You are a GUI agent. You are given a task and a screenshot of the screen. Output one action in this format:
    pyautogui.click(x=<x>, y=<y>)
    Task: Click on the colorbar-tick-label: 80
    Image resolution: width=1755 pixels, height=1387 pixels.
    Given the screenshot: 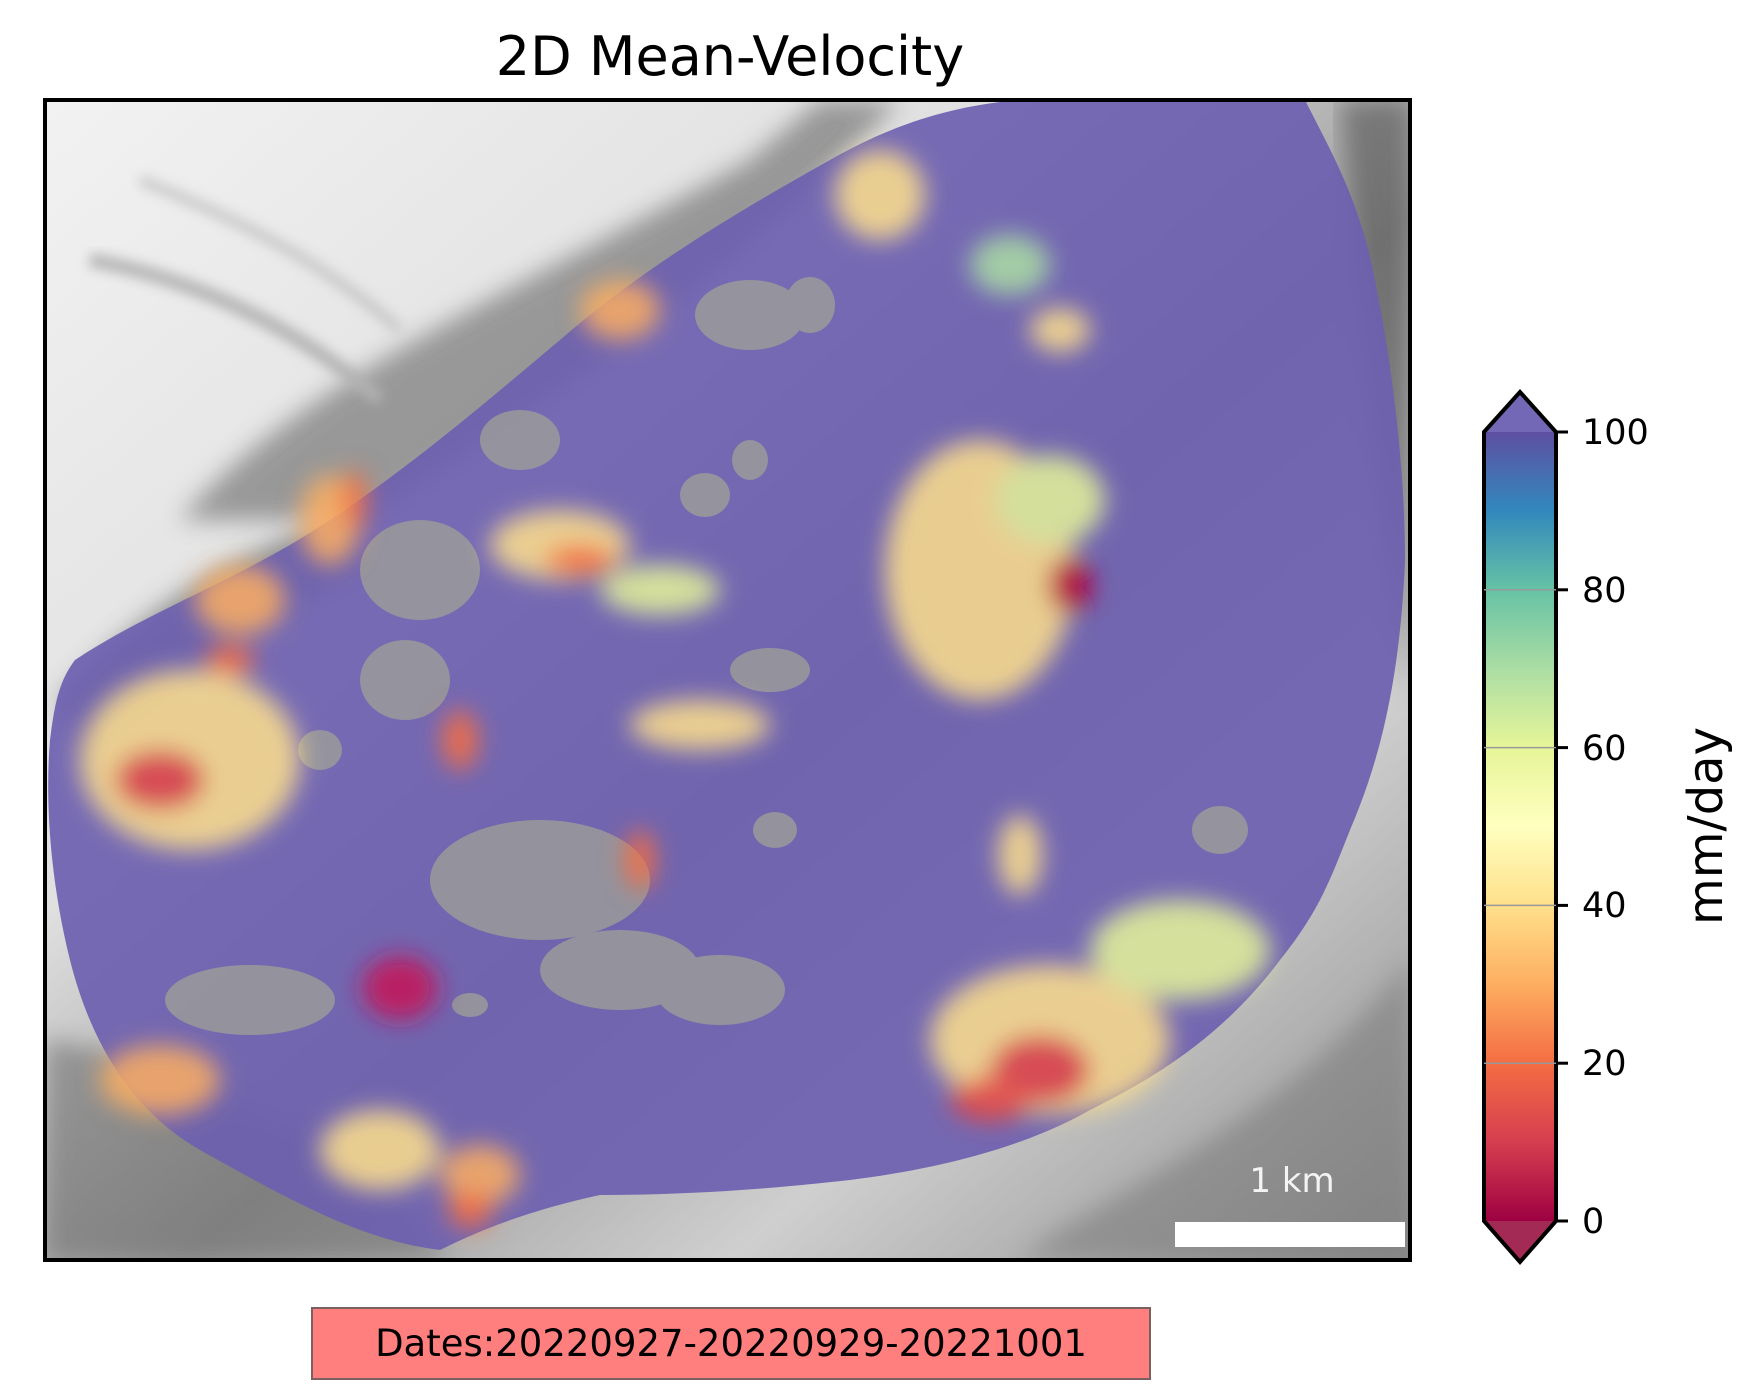 What is the action you would take?
    pyautogui.click(x=1604, y=591)
    